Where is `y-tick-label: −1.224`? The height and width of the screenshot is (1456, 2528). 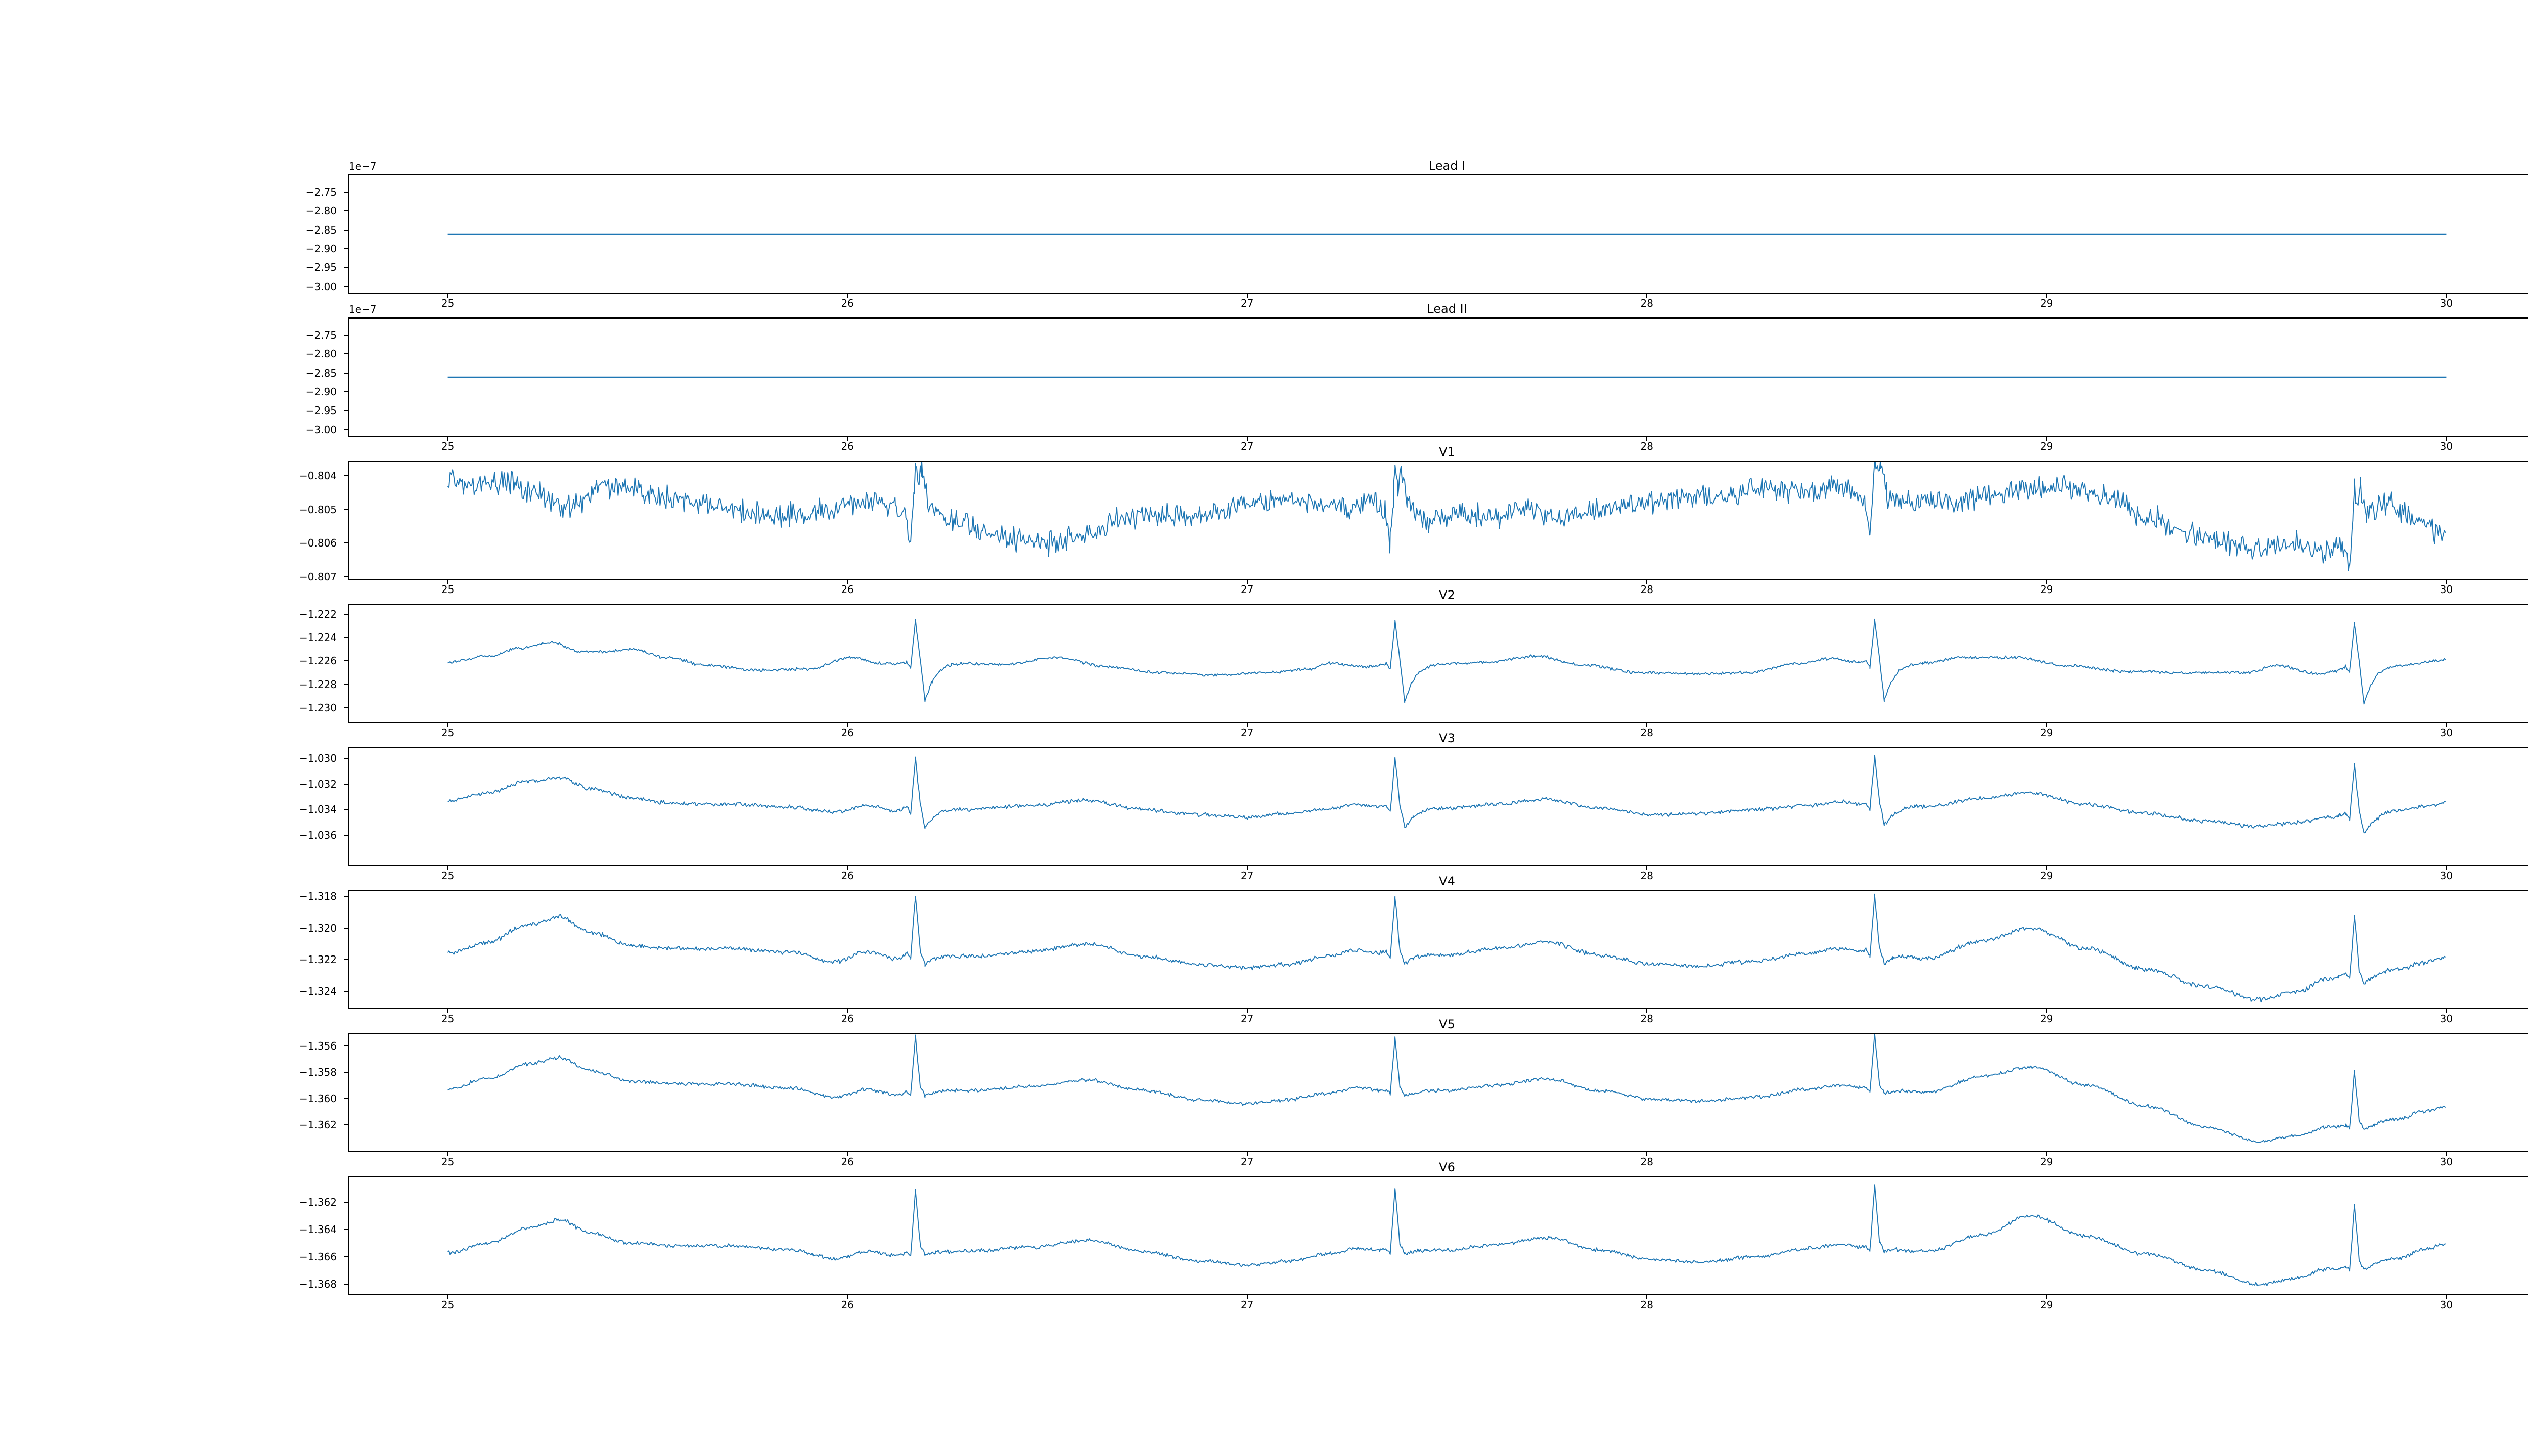
y-tick-label: −1.224 is located at coordinates (318, 637).